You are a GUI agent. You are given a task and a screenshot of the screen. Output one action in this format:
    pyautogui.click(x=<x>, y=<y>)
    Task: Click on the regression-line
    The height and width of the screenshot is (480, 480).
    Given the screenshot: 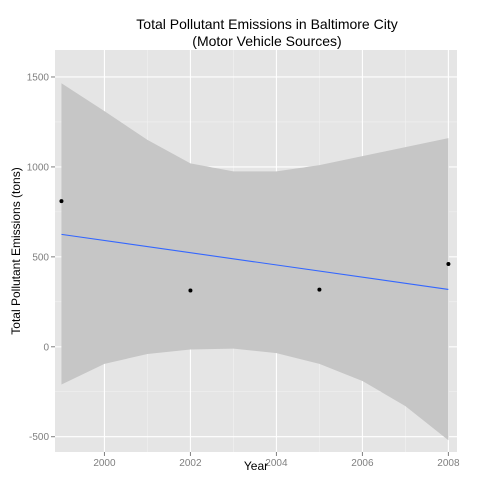 What is the action you would take?
    pyautogui.click(x=255, y=261)
    